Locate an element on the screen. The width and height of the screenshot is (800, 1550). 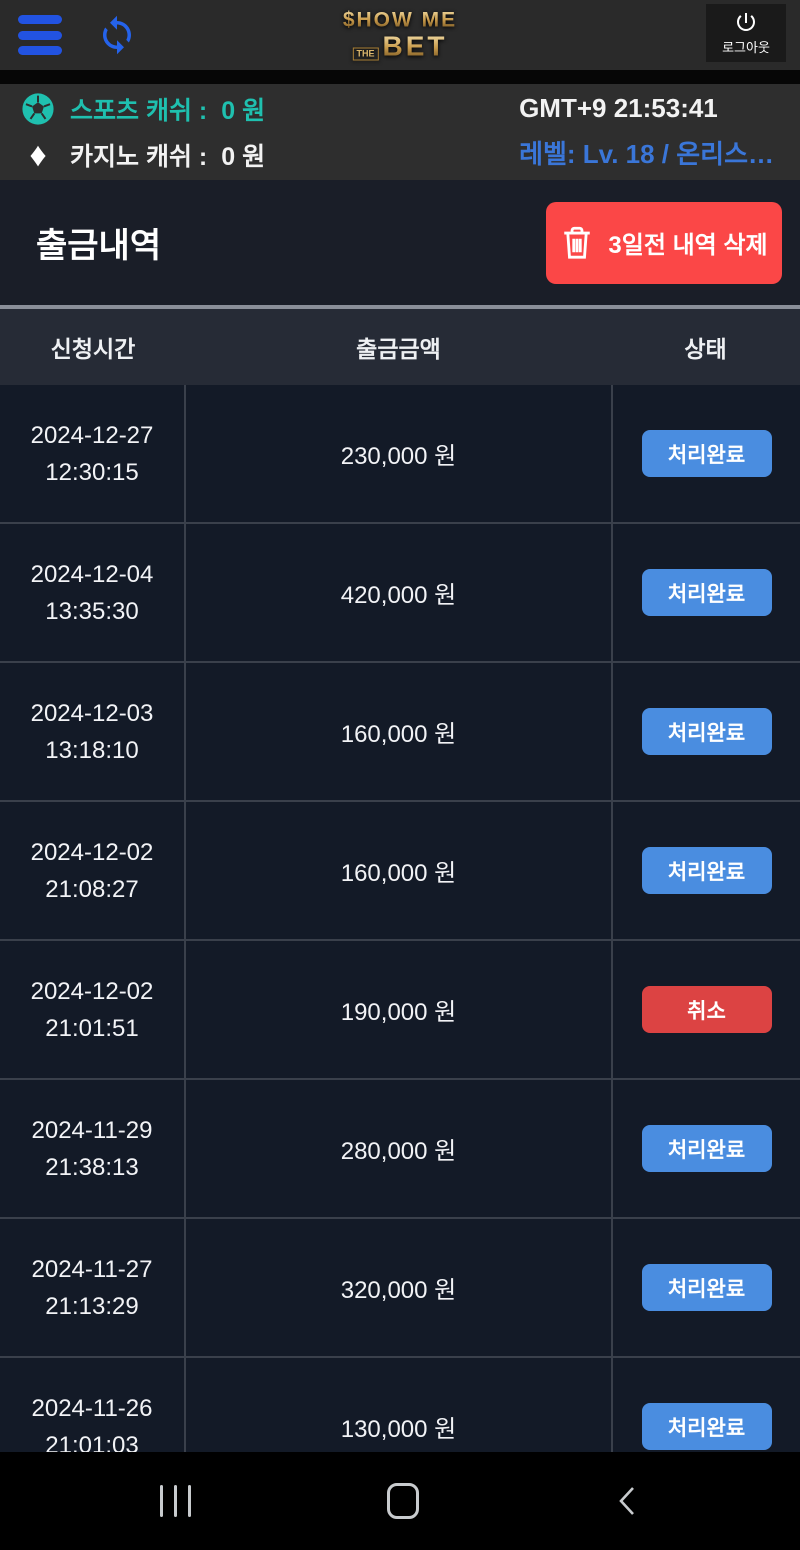
casino-cash-row: ♦ 카지노 캐쉬 : 0 원 is located at coordinates (142, 155).